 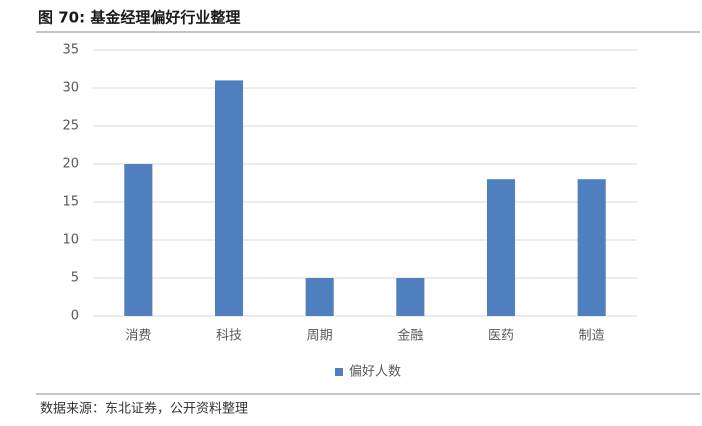 I want to click on y-tick-label: 10, so click(x=70, y=240).